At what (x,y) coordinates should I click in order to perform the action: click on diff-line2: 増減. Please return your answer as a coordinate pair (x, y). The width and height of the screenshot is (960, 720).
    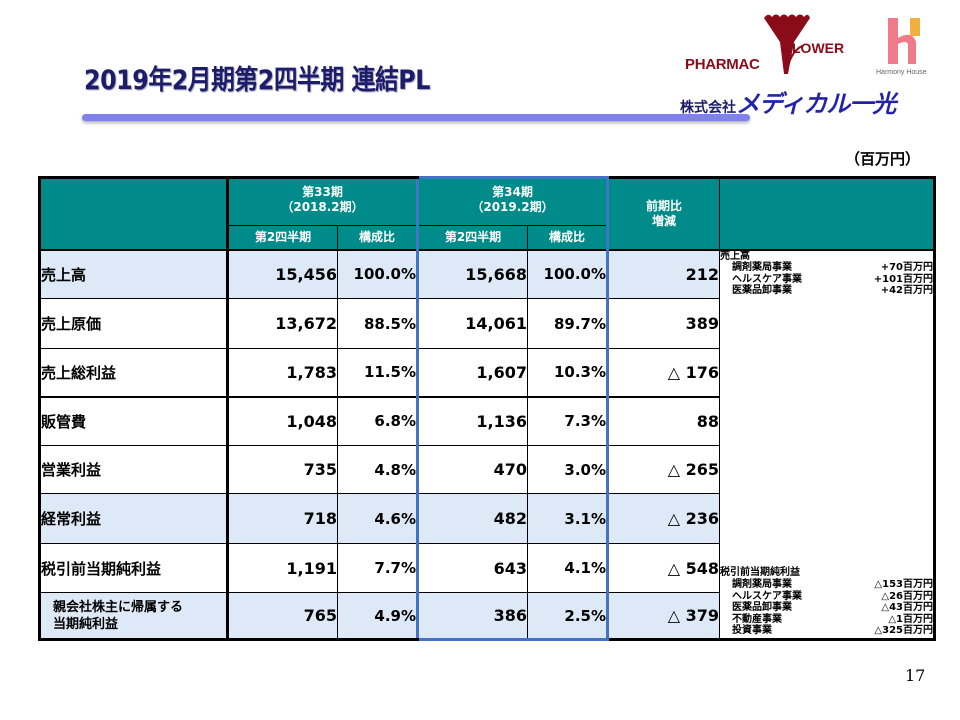
    Looking at the image, I should click on (663, 220).